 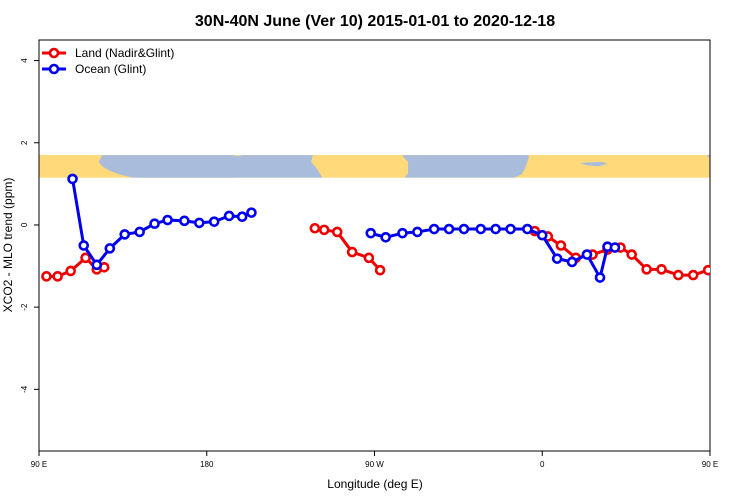 I want to click on y-tick-label: -4, so click(x=24, y=389).